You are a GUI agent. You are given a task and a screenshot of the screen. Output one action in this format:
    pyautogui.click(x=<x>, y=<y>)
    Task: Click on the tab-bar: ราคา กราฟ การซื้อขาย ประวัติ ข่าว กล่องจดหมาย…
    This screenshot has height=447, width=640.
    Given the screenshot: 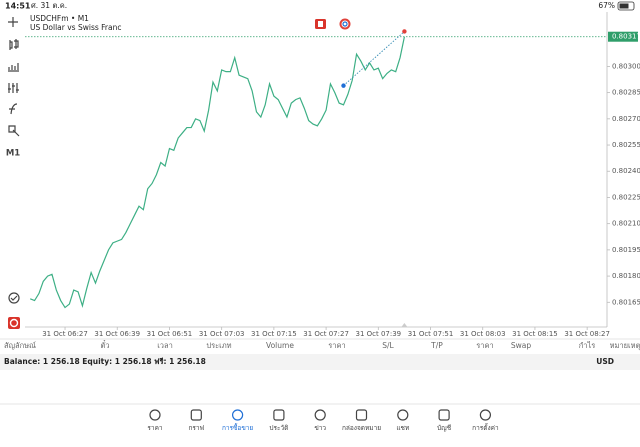 What is the action you would take?
    pyautogui.click(x=323, y=420)
    